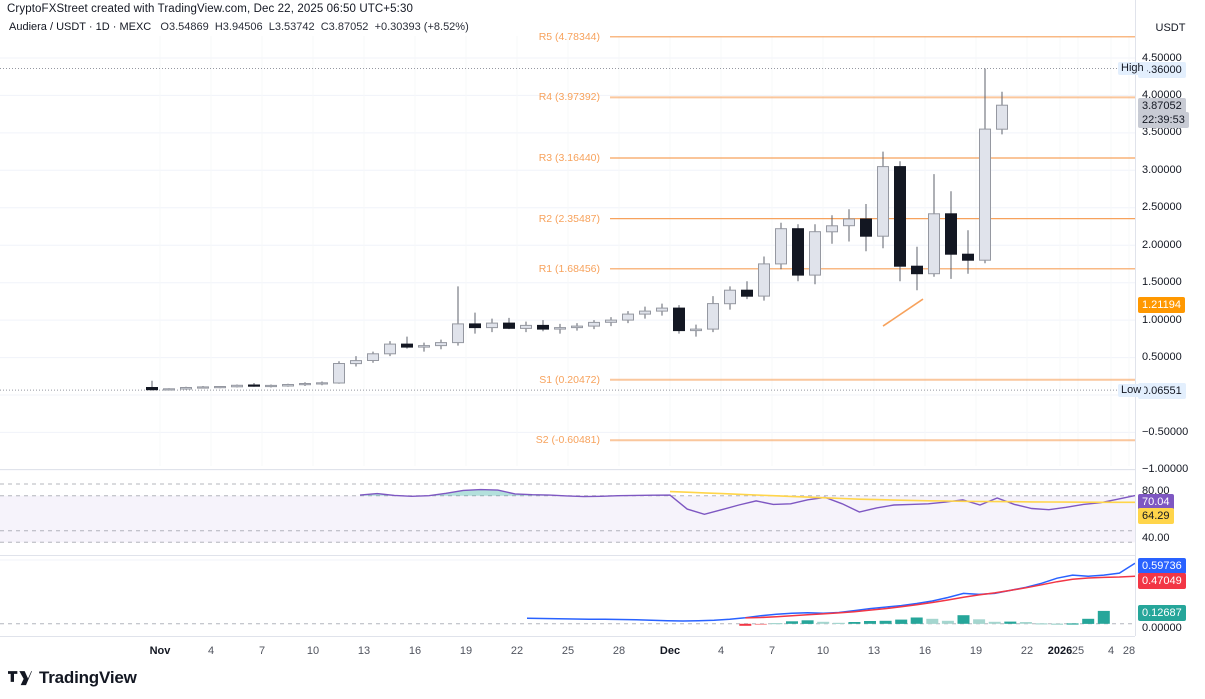  I want to click on pivot-label-r2: R2 (2.35487), so click(569, 218).